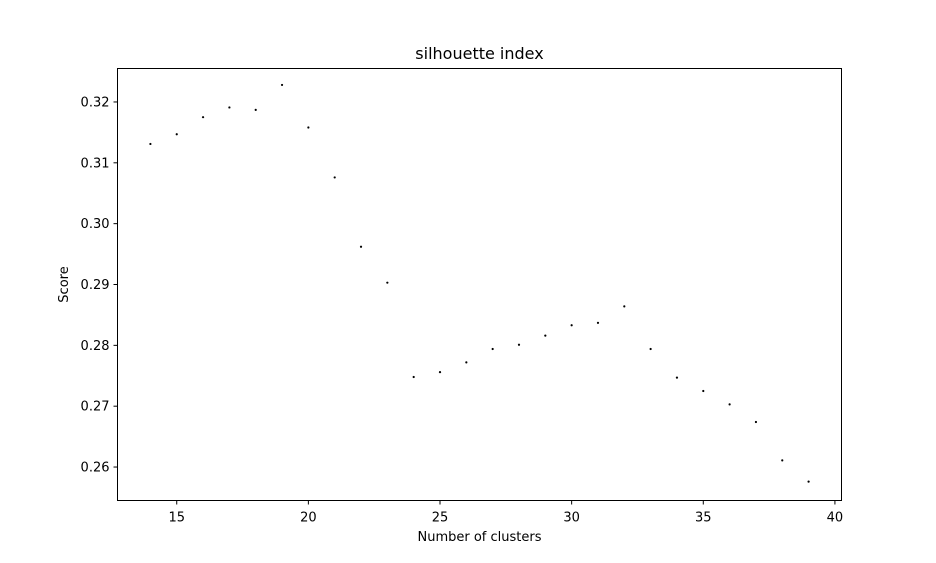 This screenshot has height=563, width=936. I want to click on x-tick-label: 25, so click(440, 518).